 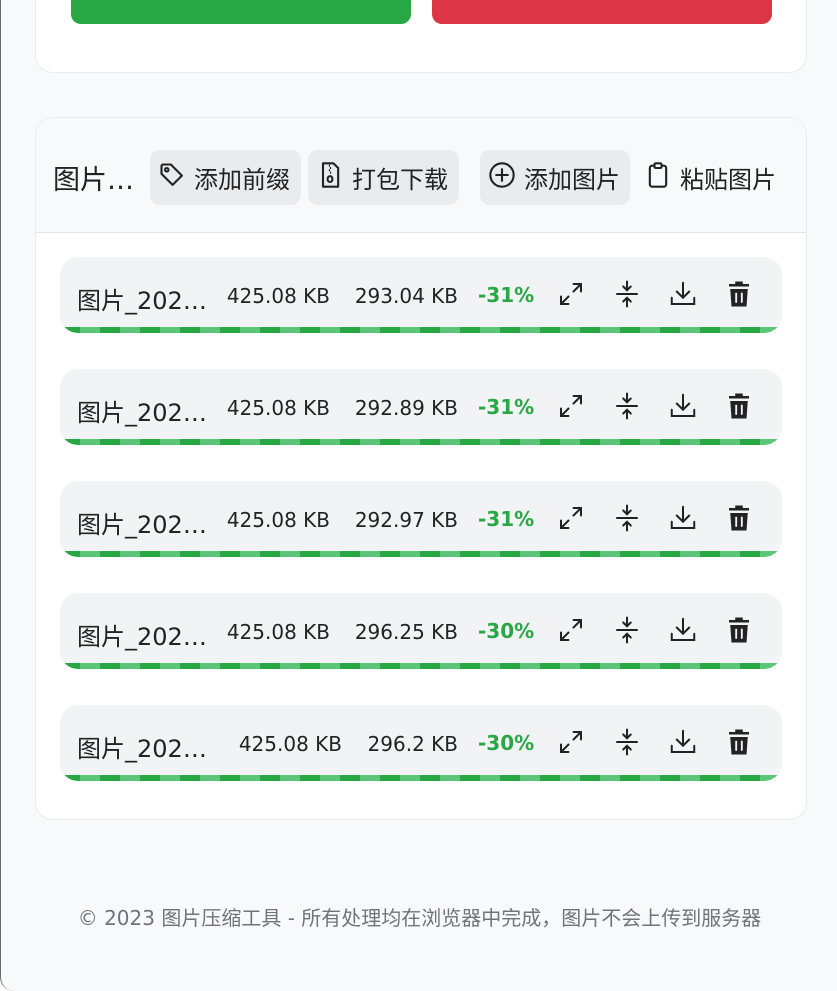 What do you see at coordinates (662, 178) in the screenshot?
I see `clipboard-icon` at bounding box center [662, 178].